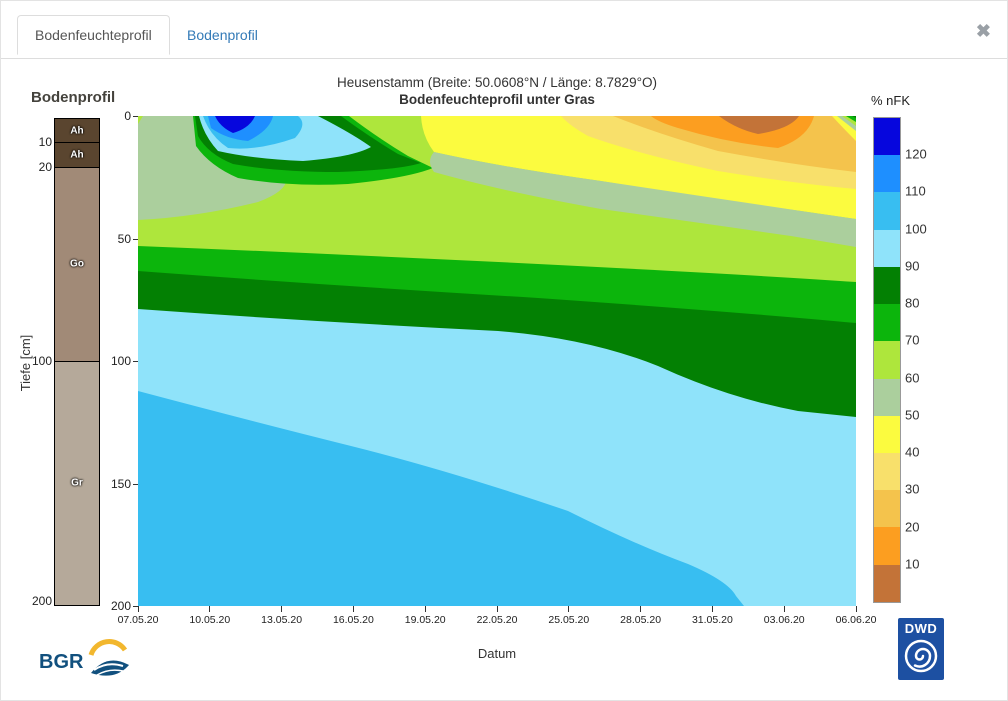 The width and height of the screenshot is (1008, 701). What do you see at coordinates (124, 361) in the screenshot?
I see `y-tick-100: 100` at bounding box center [124, 361].